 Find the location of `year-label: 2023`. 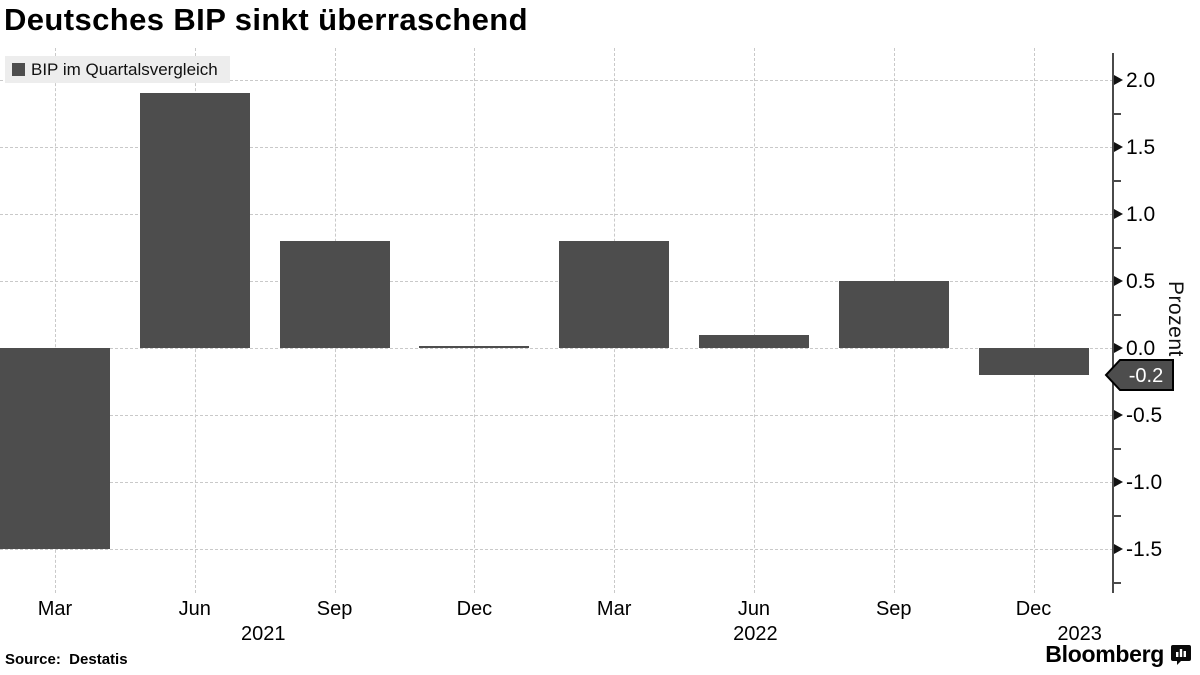

year-label: 2023 is located at coordinates (1079, 634).